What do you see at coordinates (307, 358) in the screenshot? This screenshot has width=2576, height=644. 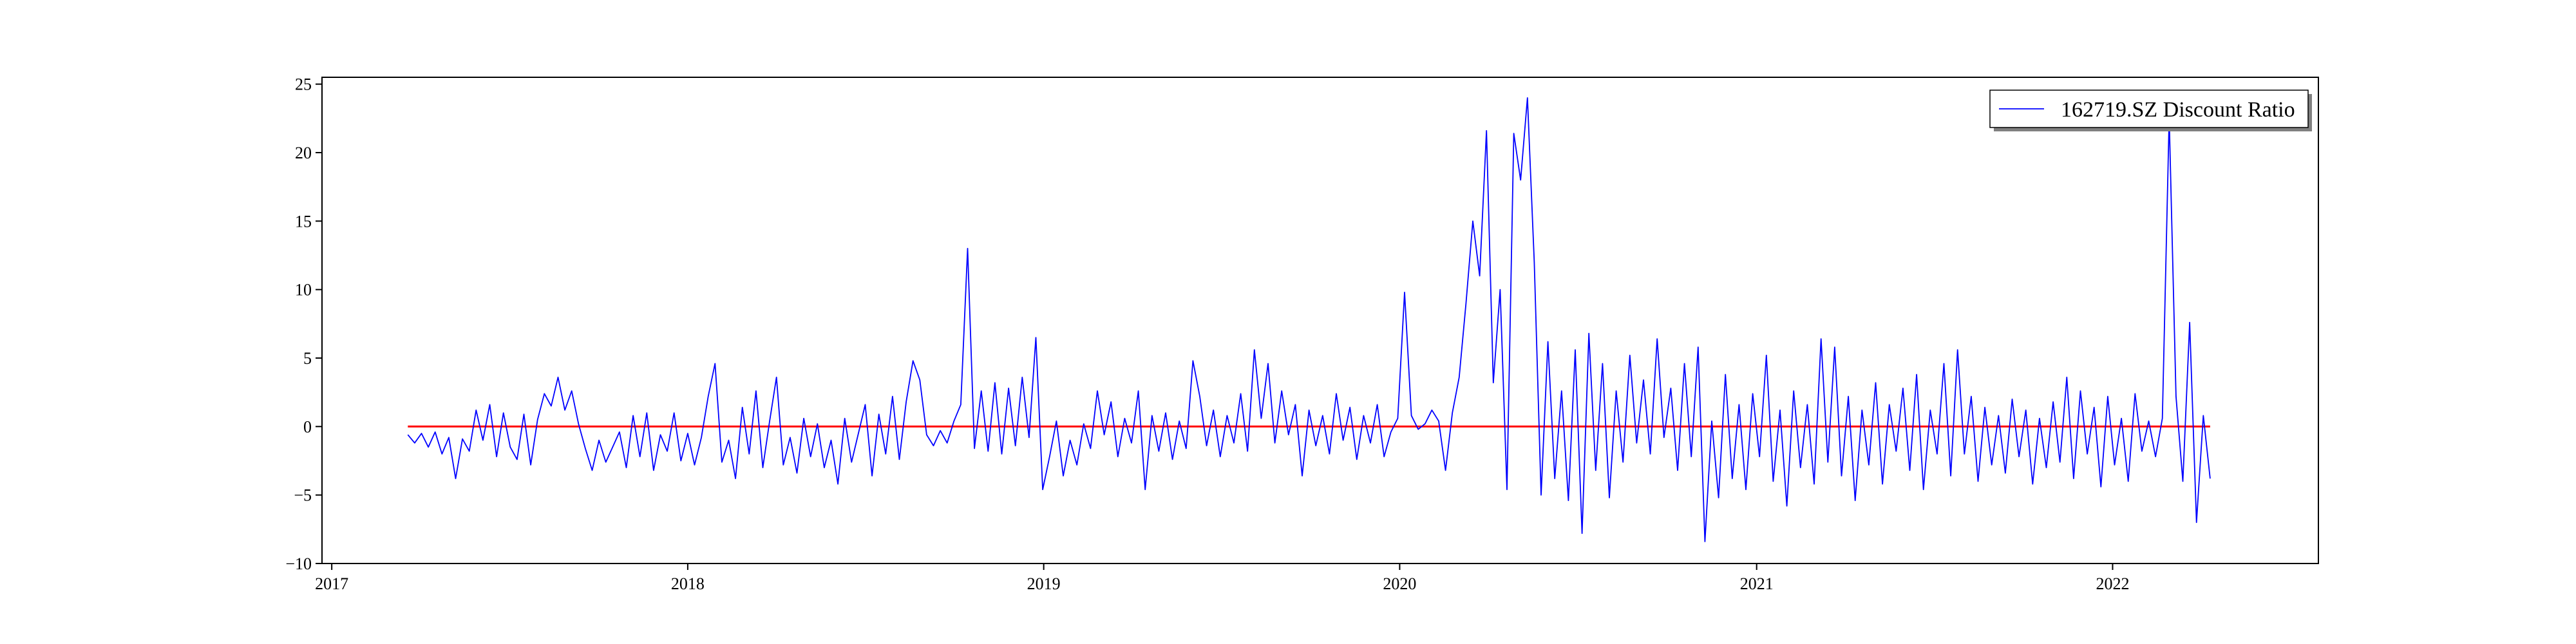 I see `y-tick-label: 5` at bounding box center [307, 358].